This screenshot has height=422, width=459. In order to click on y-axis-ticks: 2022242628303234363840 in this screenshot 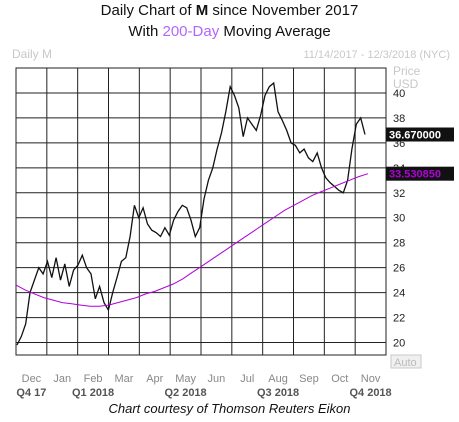, I will do `click(399, 219)`.